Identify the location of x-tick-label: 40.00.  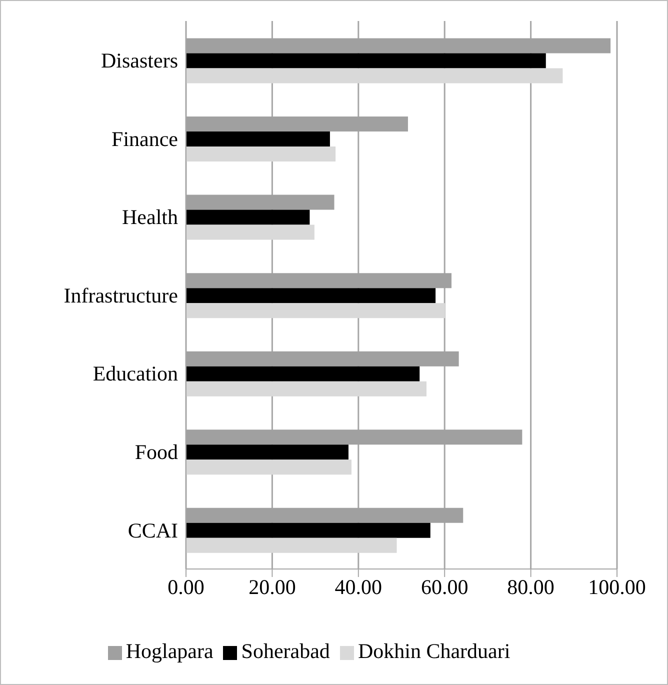
(358, 586).